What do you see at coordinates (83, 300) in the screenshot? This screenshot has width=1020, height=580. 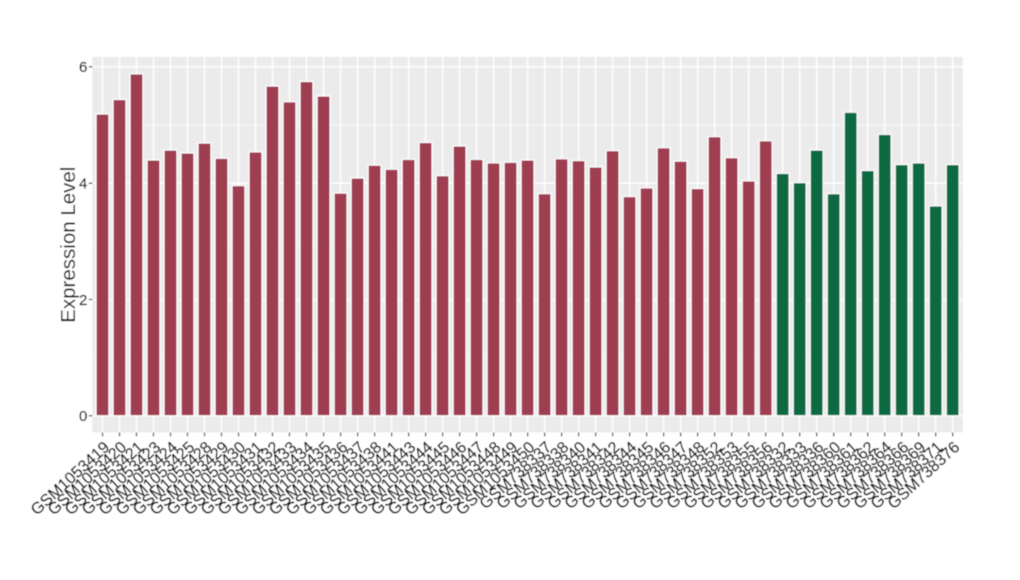 I see `svg-text: 2` at bounding box center [83, 300].